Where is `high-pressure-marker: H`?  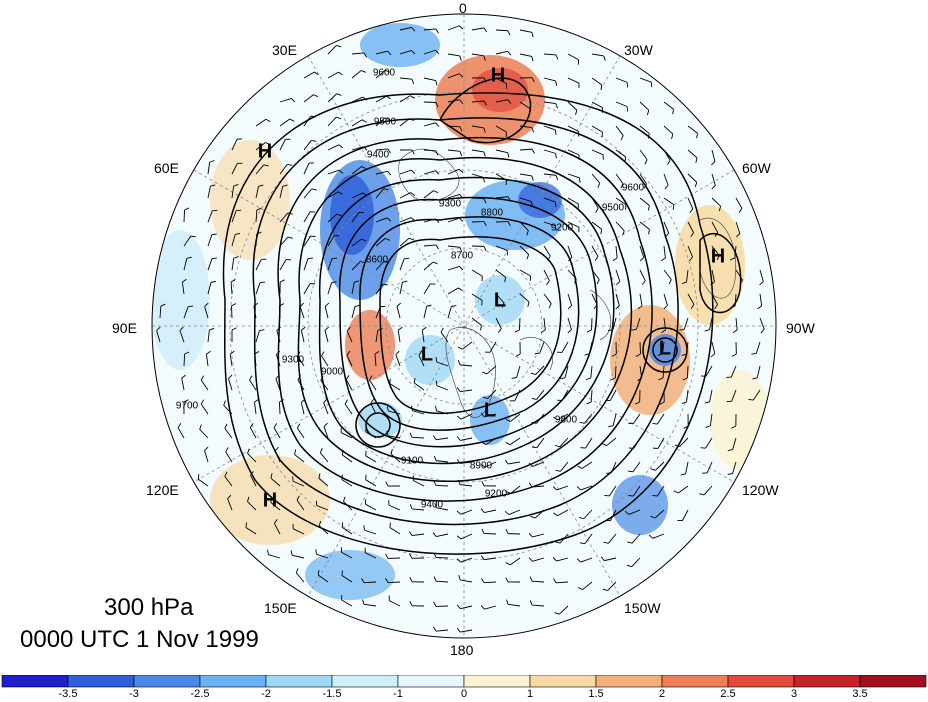
high-pressure-marker: H is located at coordinates (265, 151).